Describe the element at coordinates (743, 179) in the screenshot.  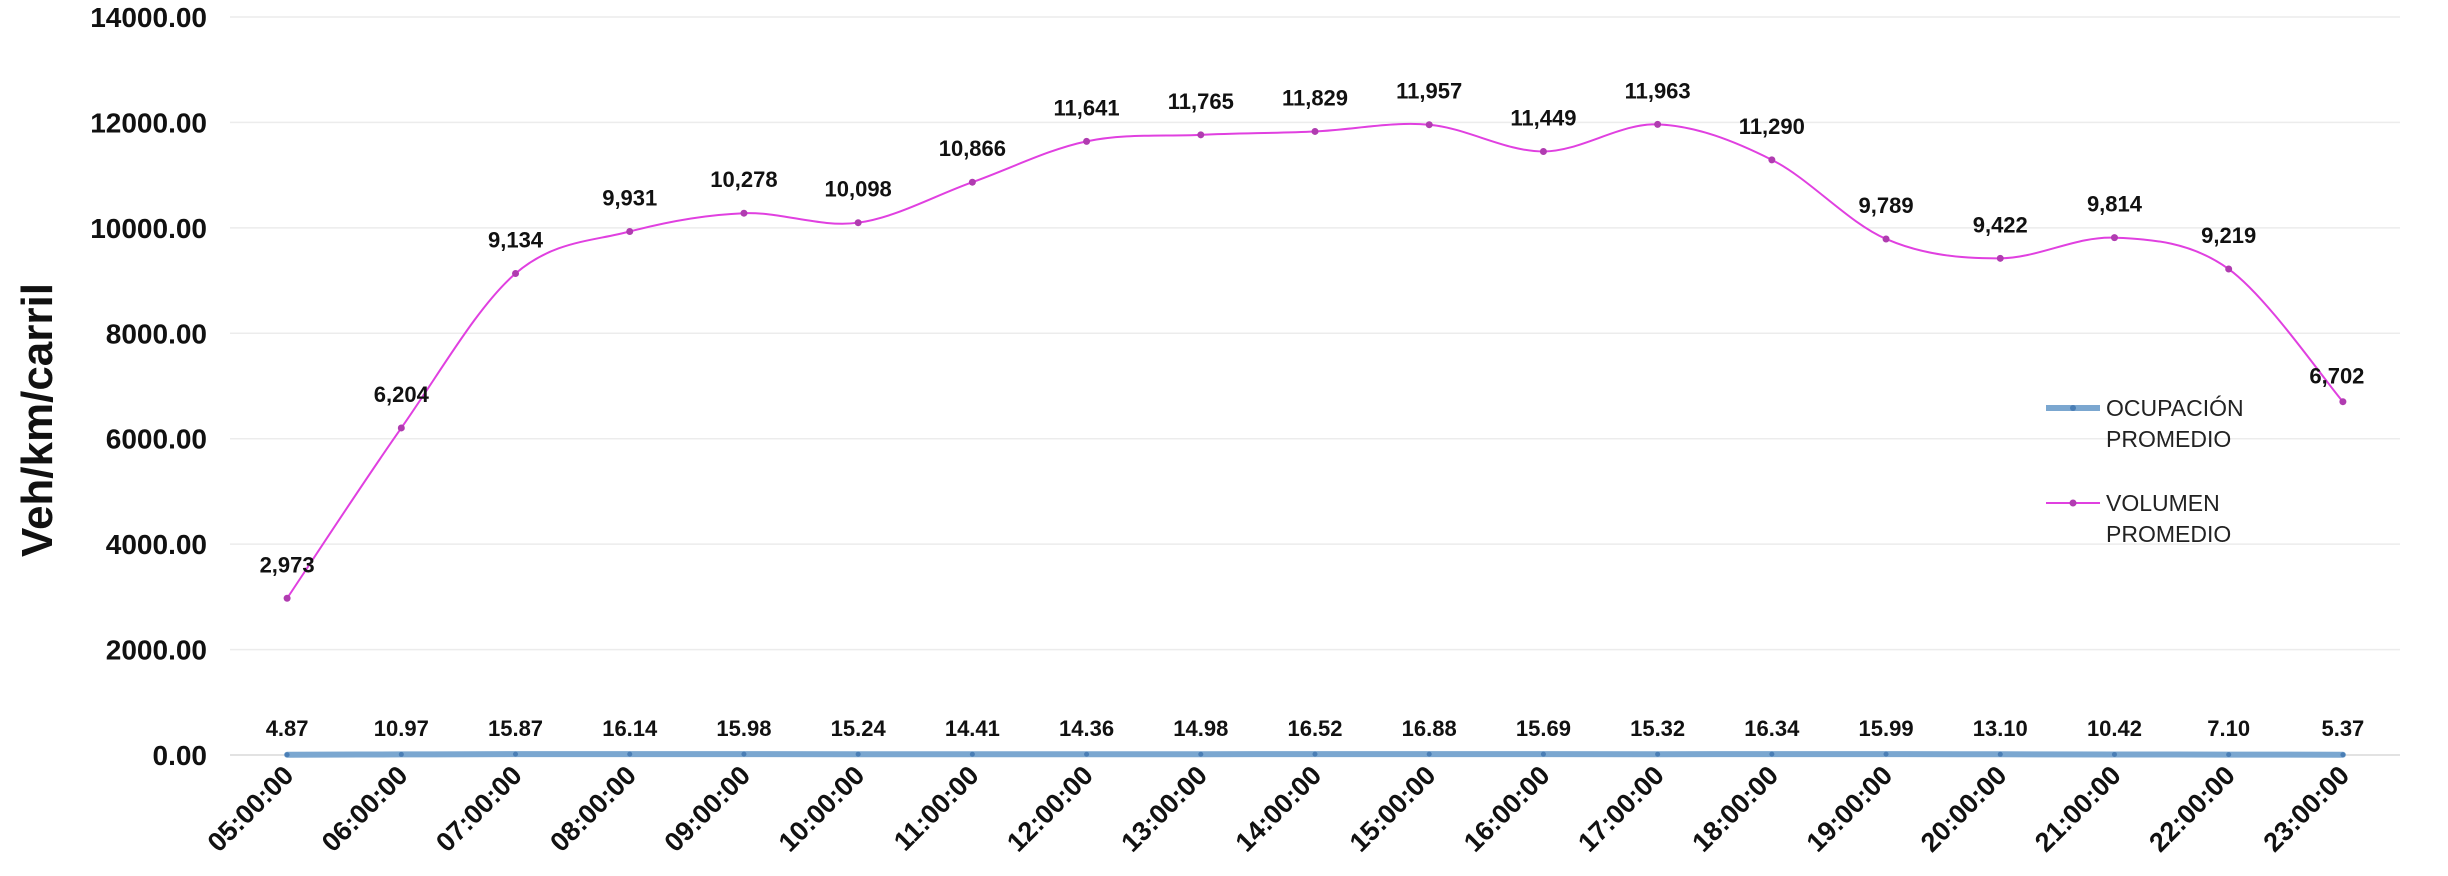
I see `data-label-volumen: 10,278` at that location.